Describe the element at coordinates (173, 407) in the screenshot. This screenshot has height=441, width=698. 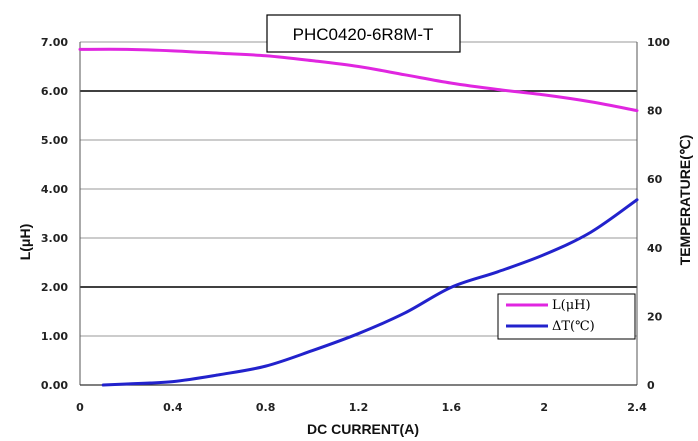
I see `x-tick-label: 0.4` at that location.